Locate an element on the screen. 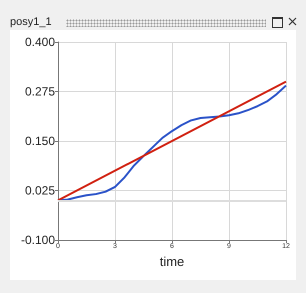  y-tick-label: 0.025 is located at coordinates (40, 191).